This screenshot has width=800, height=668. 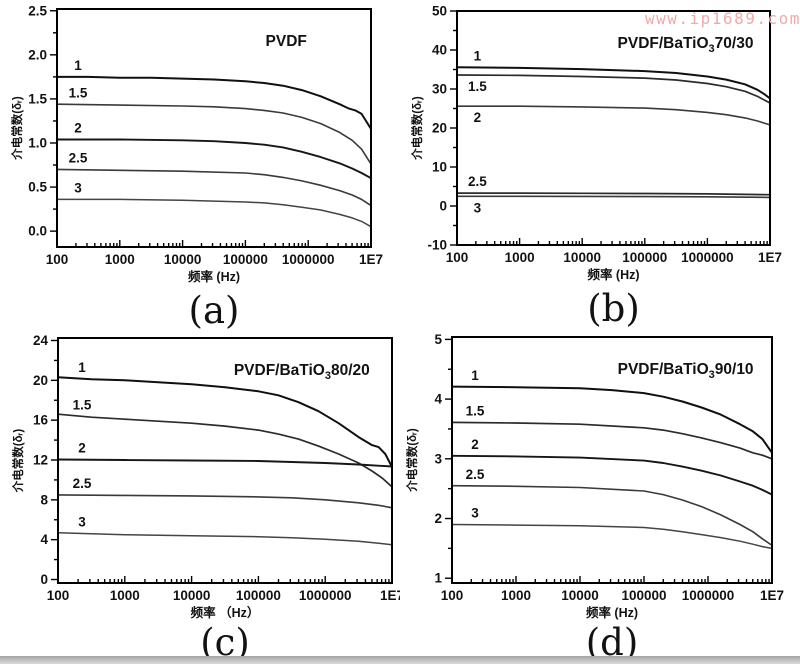 I want to click on chart-title: PVDF/BaTiO380/20, so click(x=302, y=372).